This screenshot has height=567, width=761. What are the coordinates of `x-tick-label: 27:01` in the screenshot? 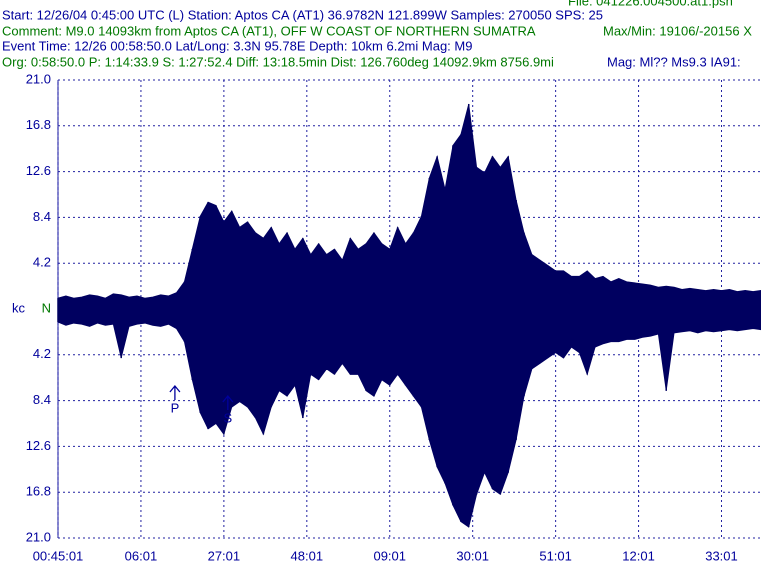 It's located at (224, 555).